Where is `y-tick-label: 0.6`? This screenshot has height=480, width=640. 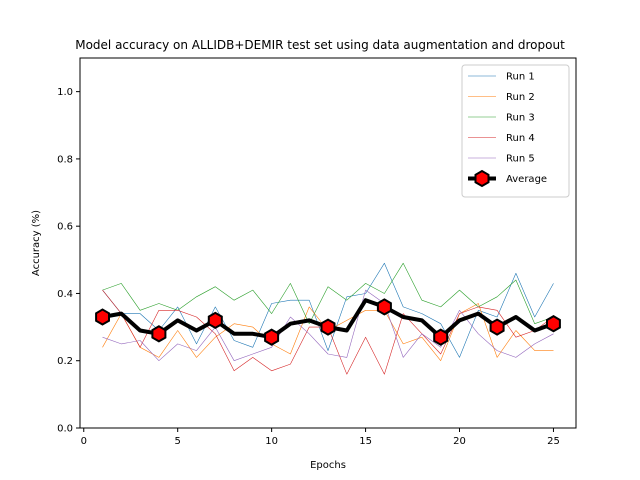 y-tick-label: 0.6 is located at coordinates (65, 227).